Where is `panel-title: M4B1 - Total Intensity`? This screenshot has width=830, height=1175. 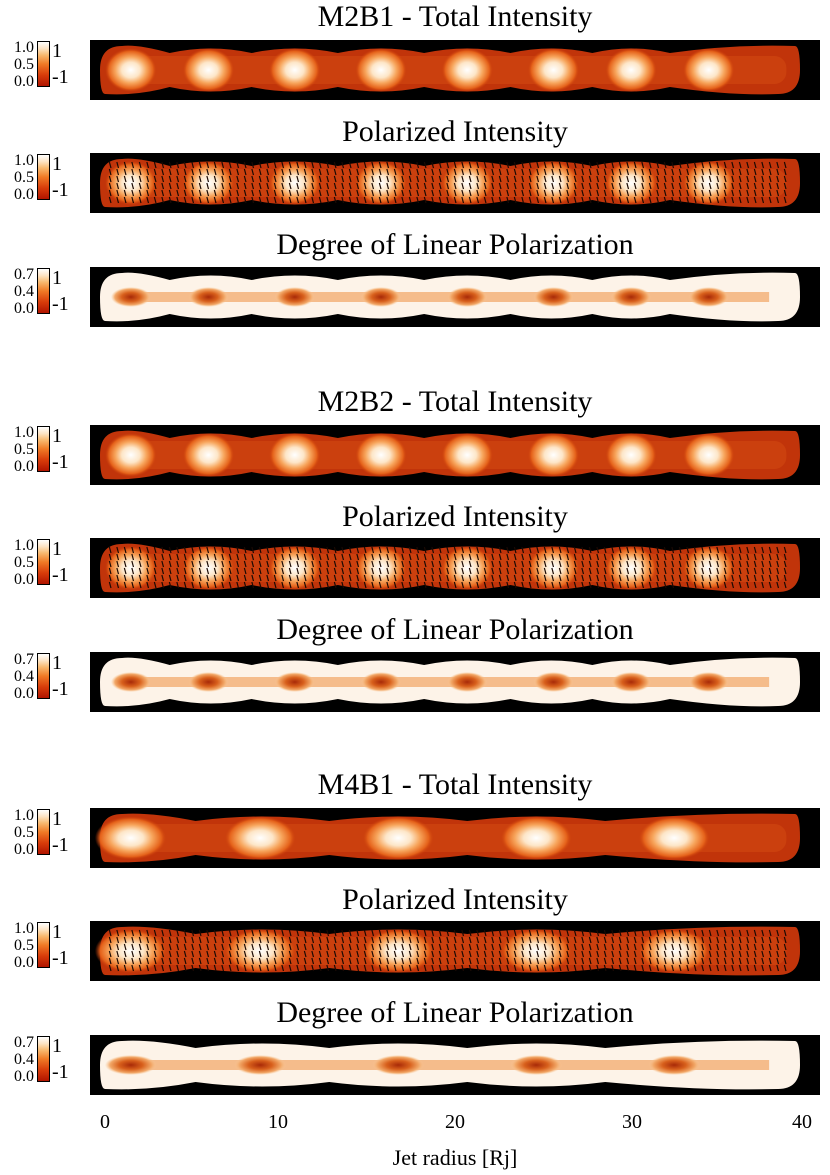 panel-title: M4B1 - Total Intensity is located at coordinates (455, 784).